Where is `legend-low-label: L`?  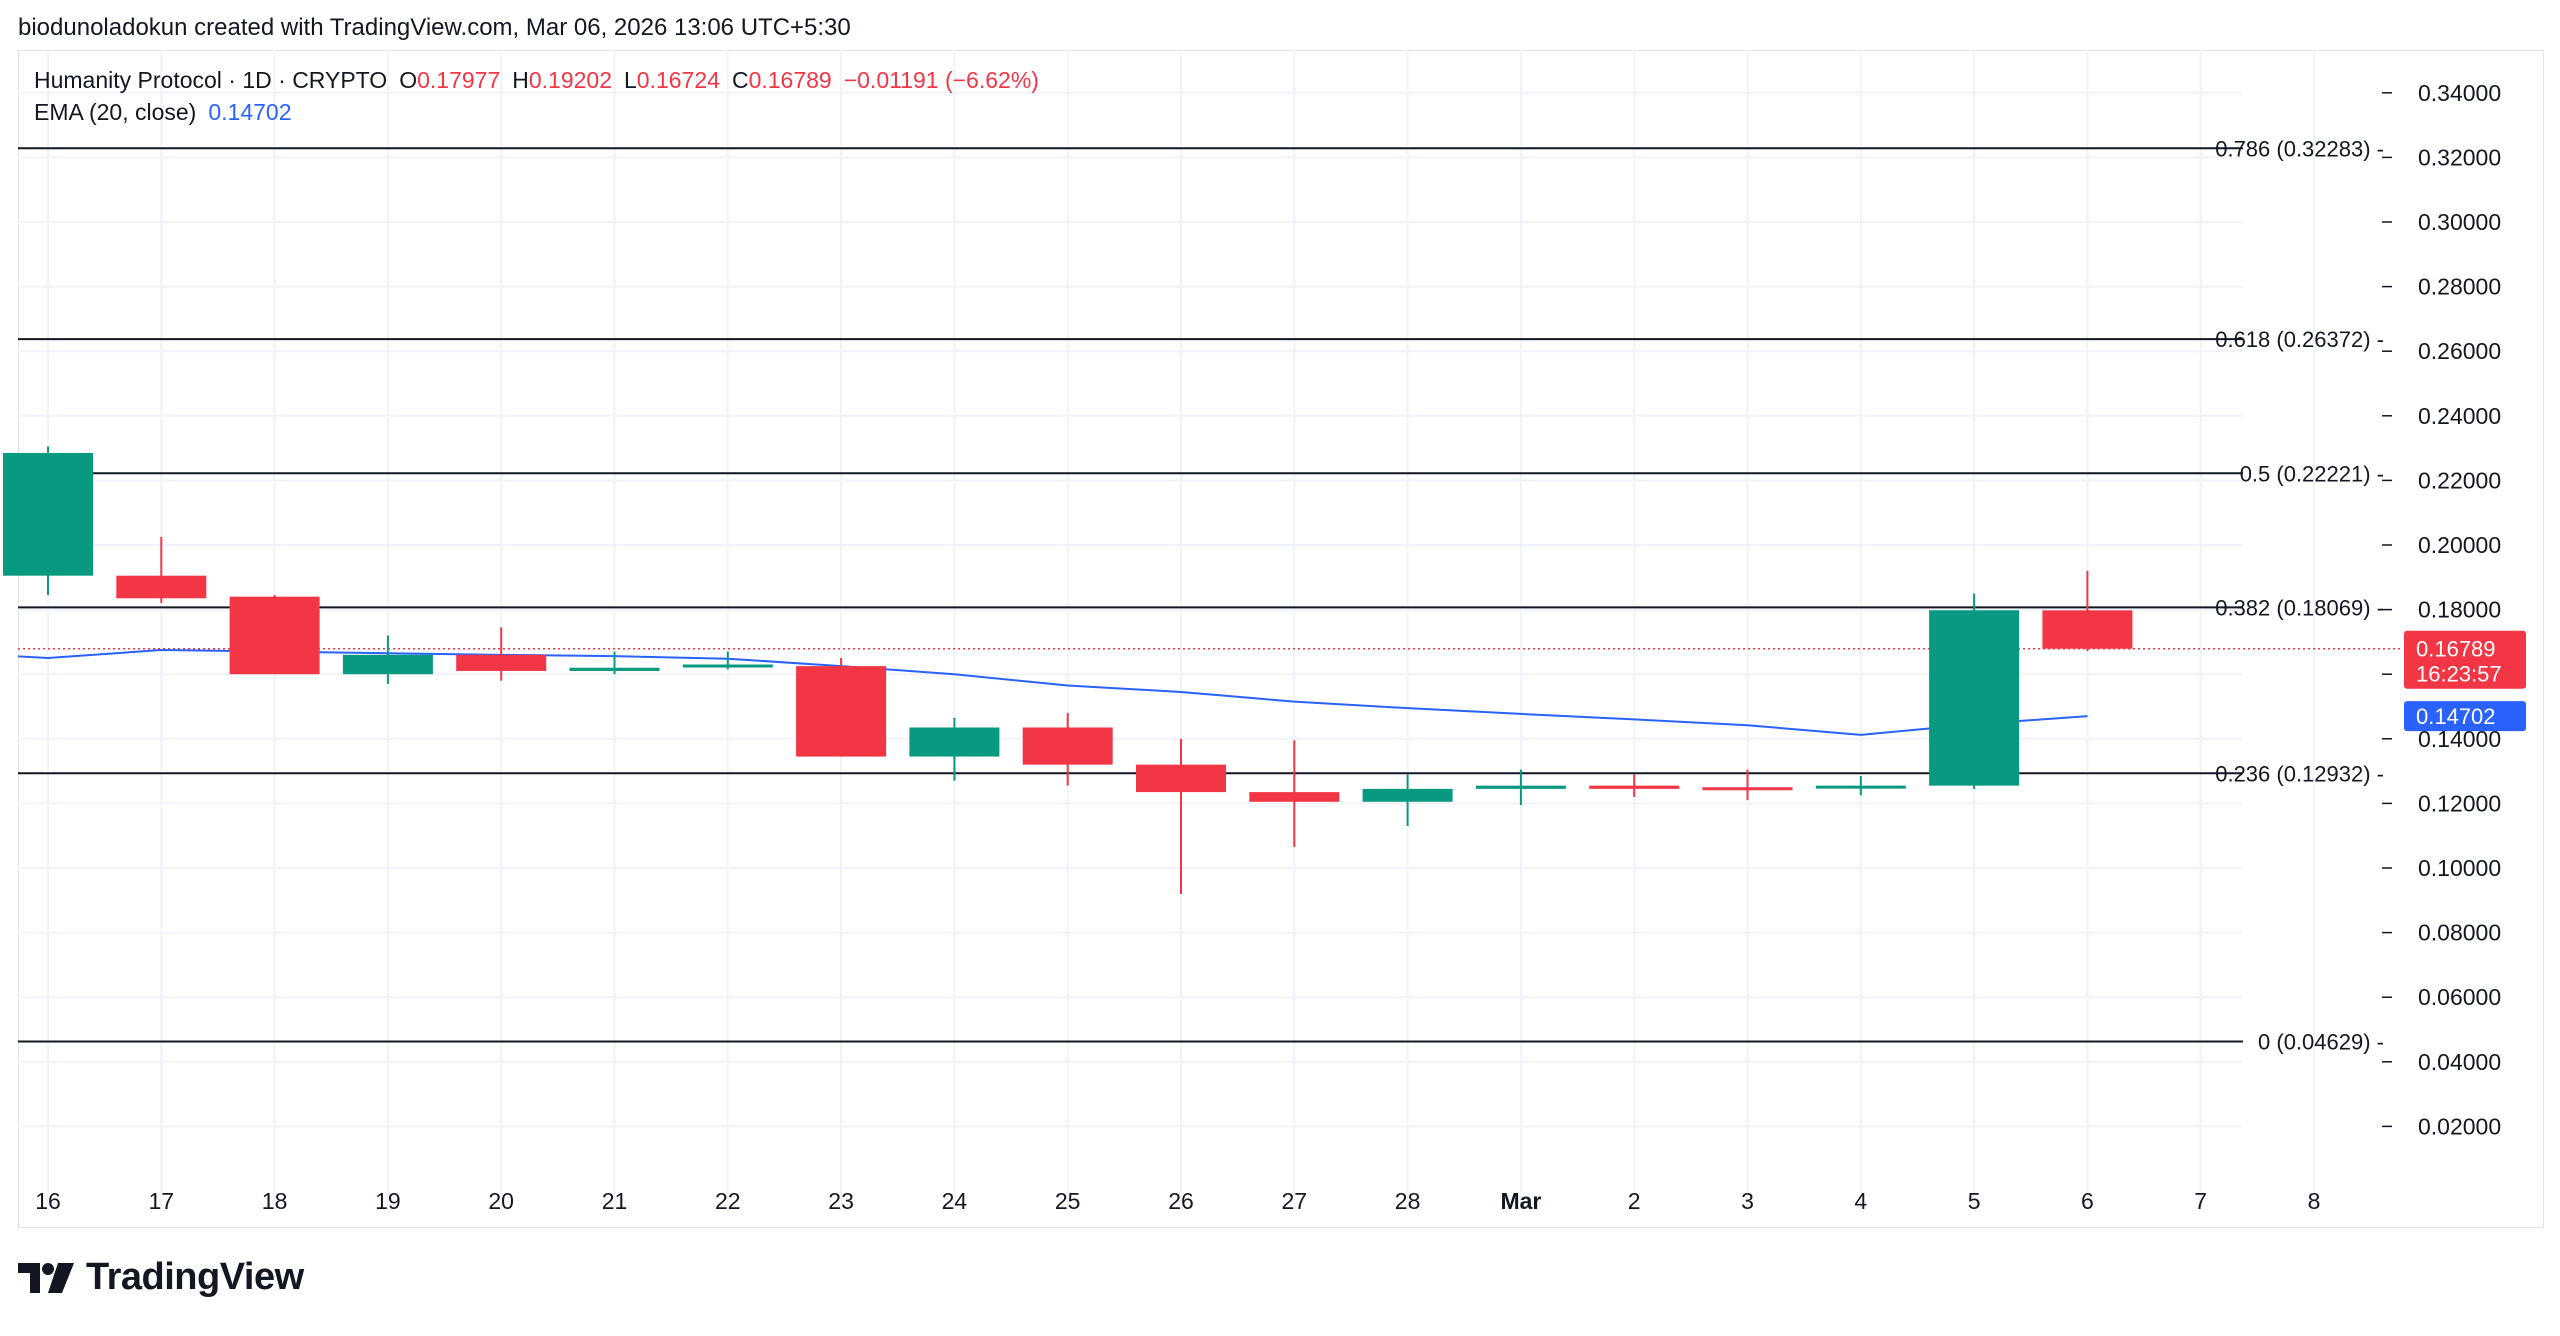 legend-low-label: L is located at coordinates (630, 80).